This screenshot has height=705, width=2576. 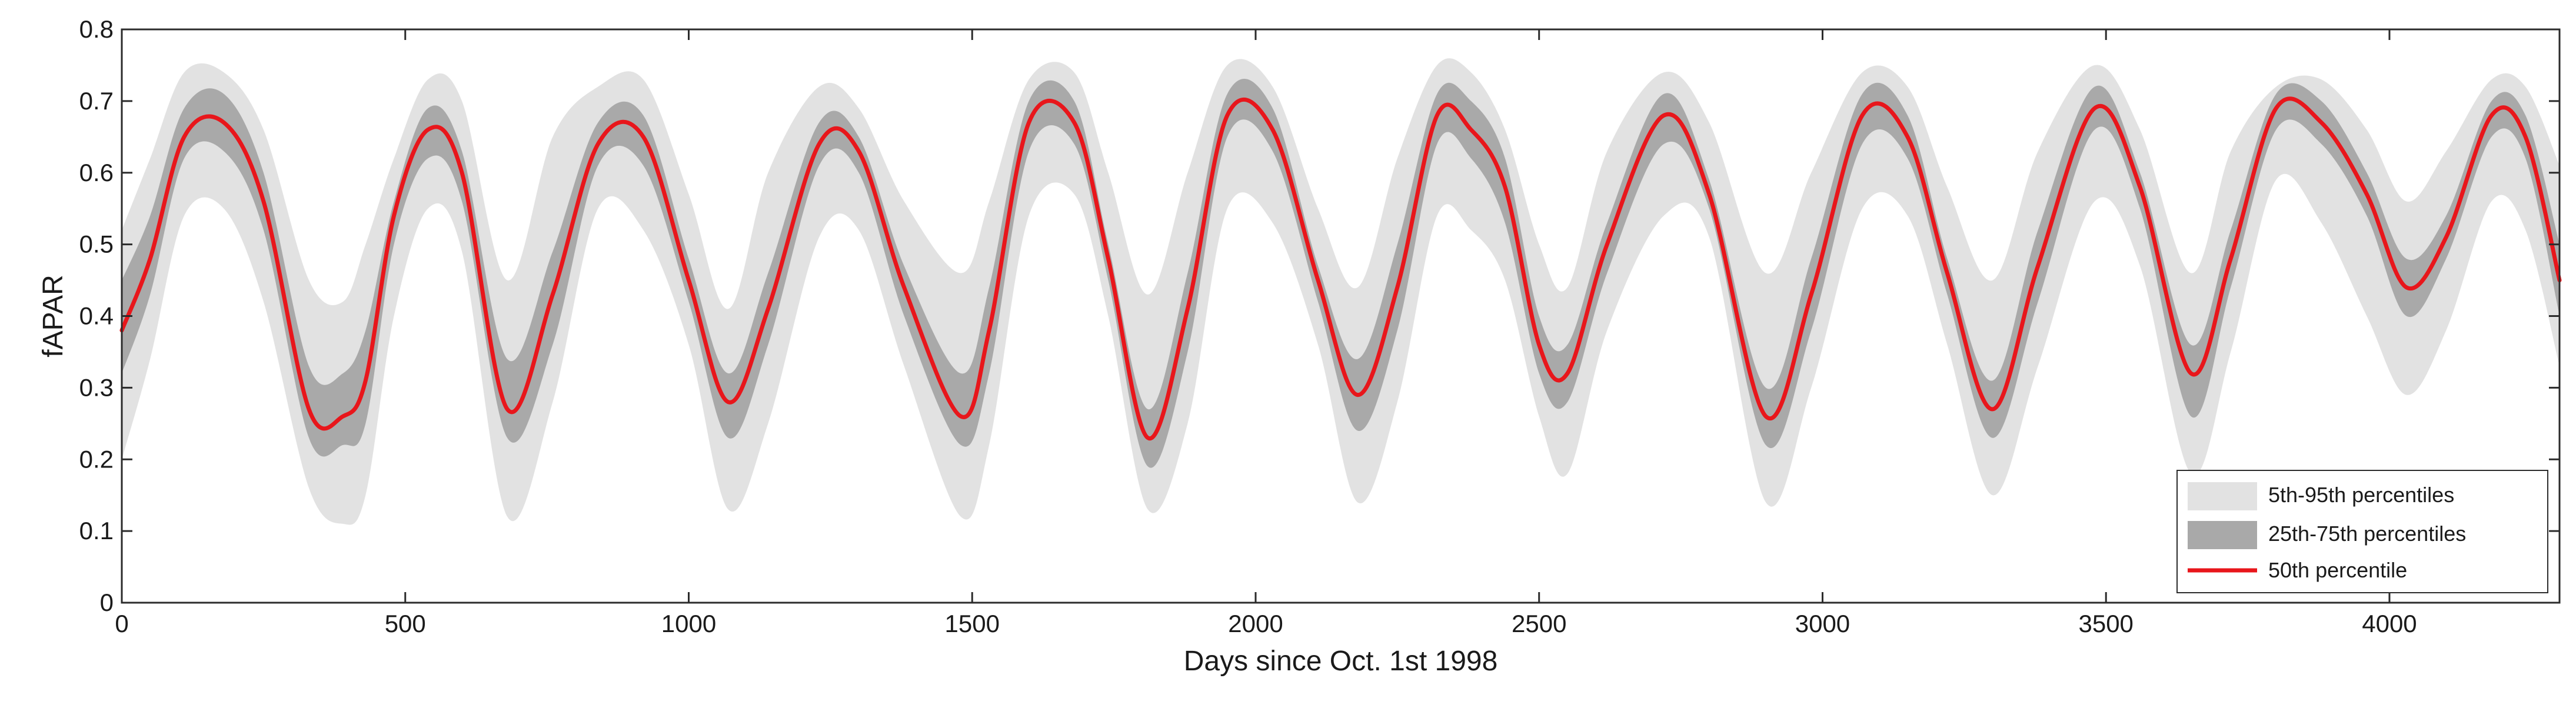 I want to click on legend-label-median: 50th percentile, so click(x=2337, y=570).